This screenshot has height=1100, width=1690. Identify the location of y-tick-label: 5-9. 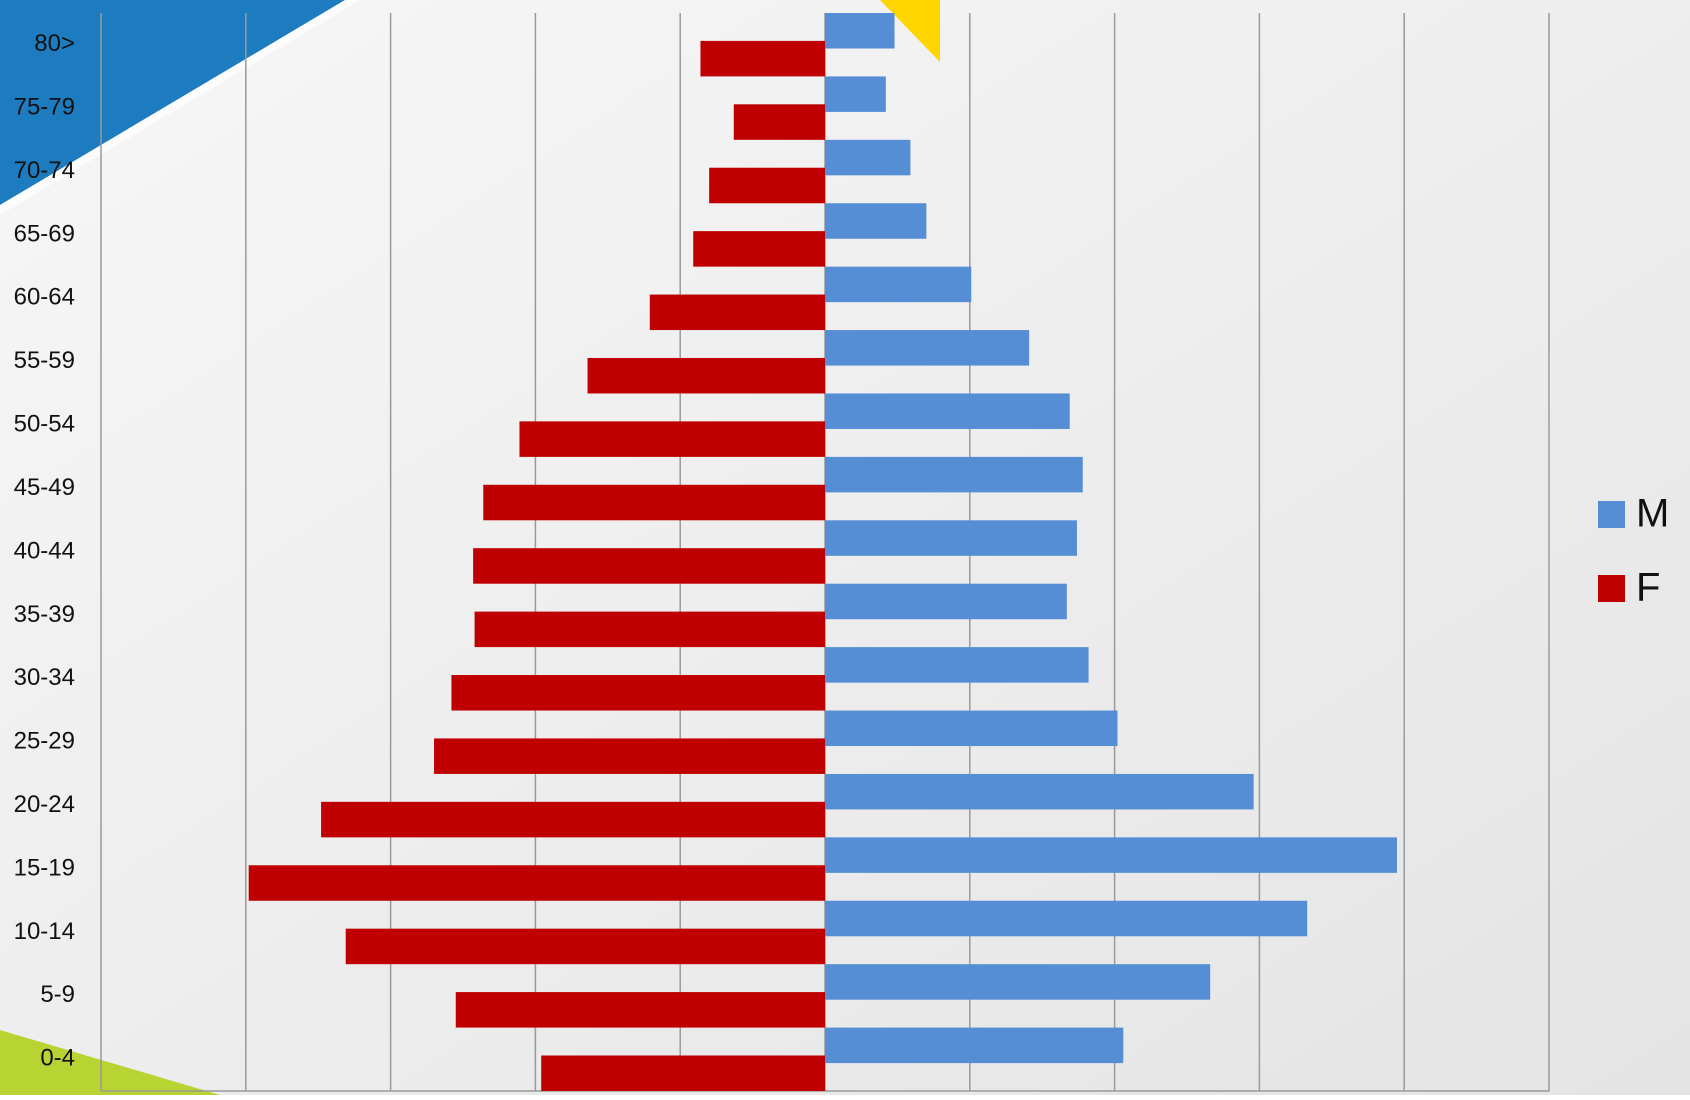
(57, 994).